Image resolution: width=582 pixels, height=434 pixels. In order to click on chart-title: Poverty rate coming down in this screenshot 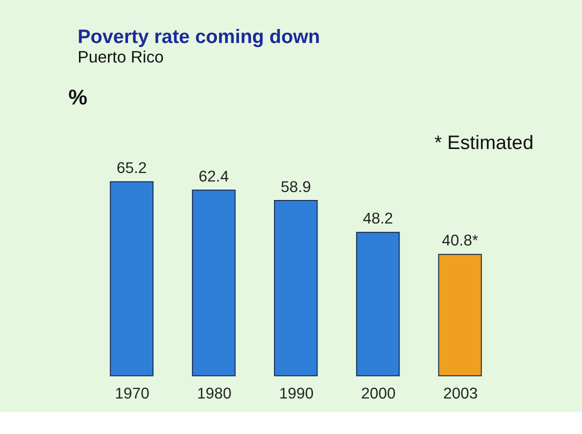, I will do `click(199, 37)`.